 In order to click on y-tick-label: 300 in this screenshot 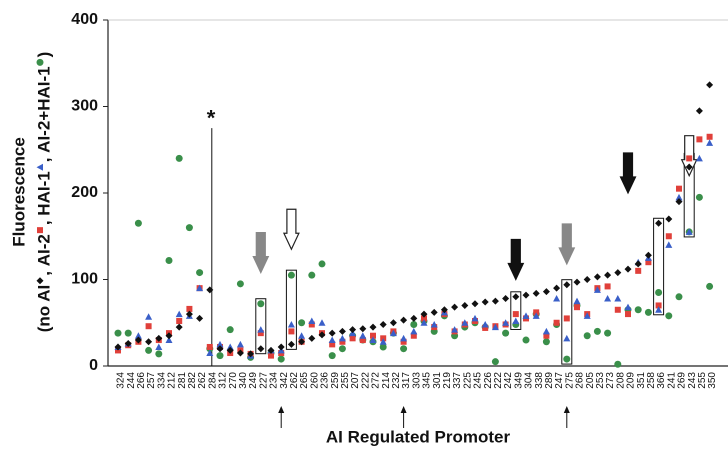, I will do `click(84, 106)`.